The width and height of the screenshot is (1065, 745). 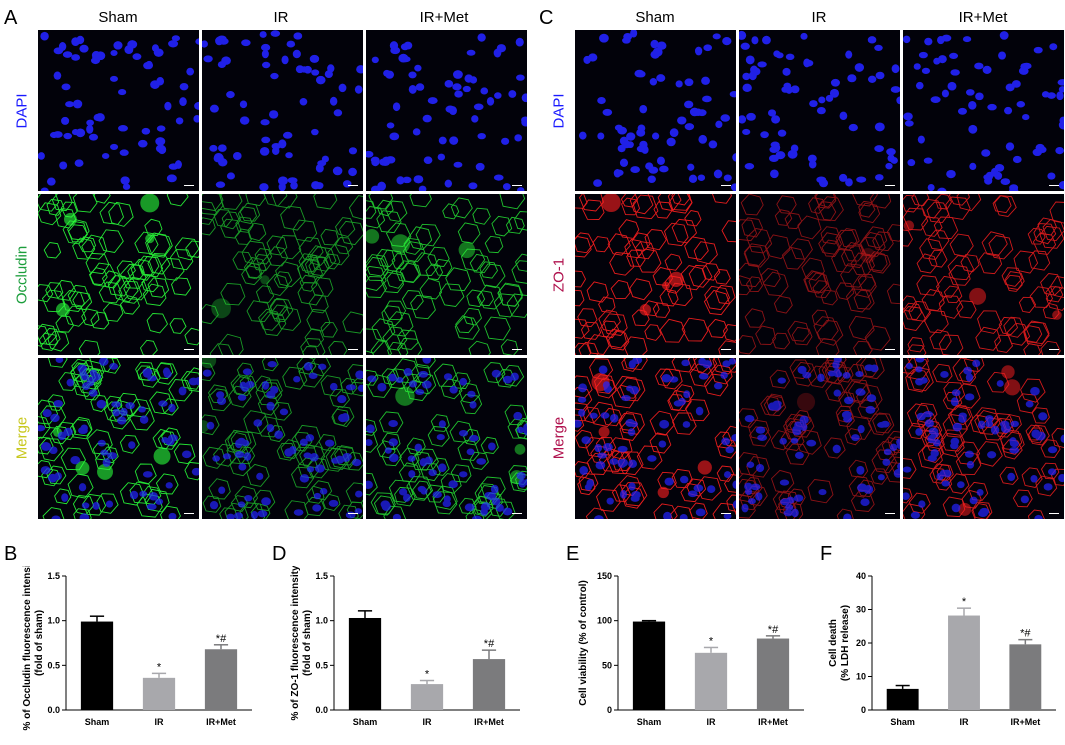 What do you see at coordinates (427, 675) in the screenshot?
I see `chart-d-significance-2: *` at bounding box center [427, 675].